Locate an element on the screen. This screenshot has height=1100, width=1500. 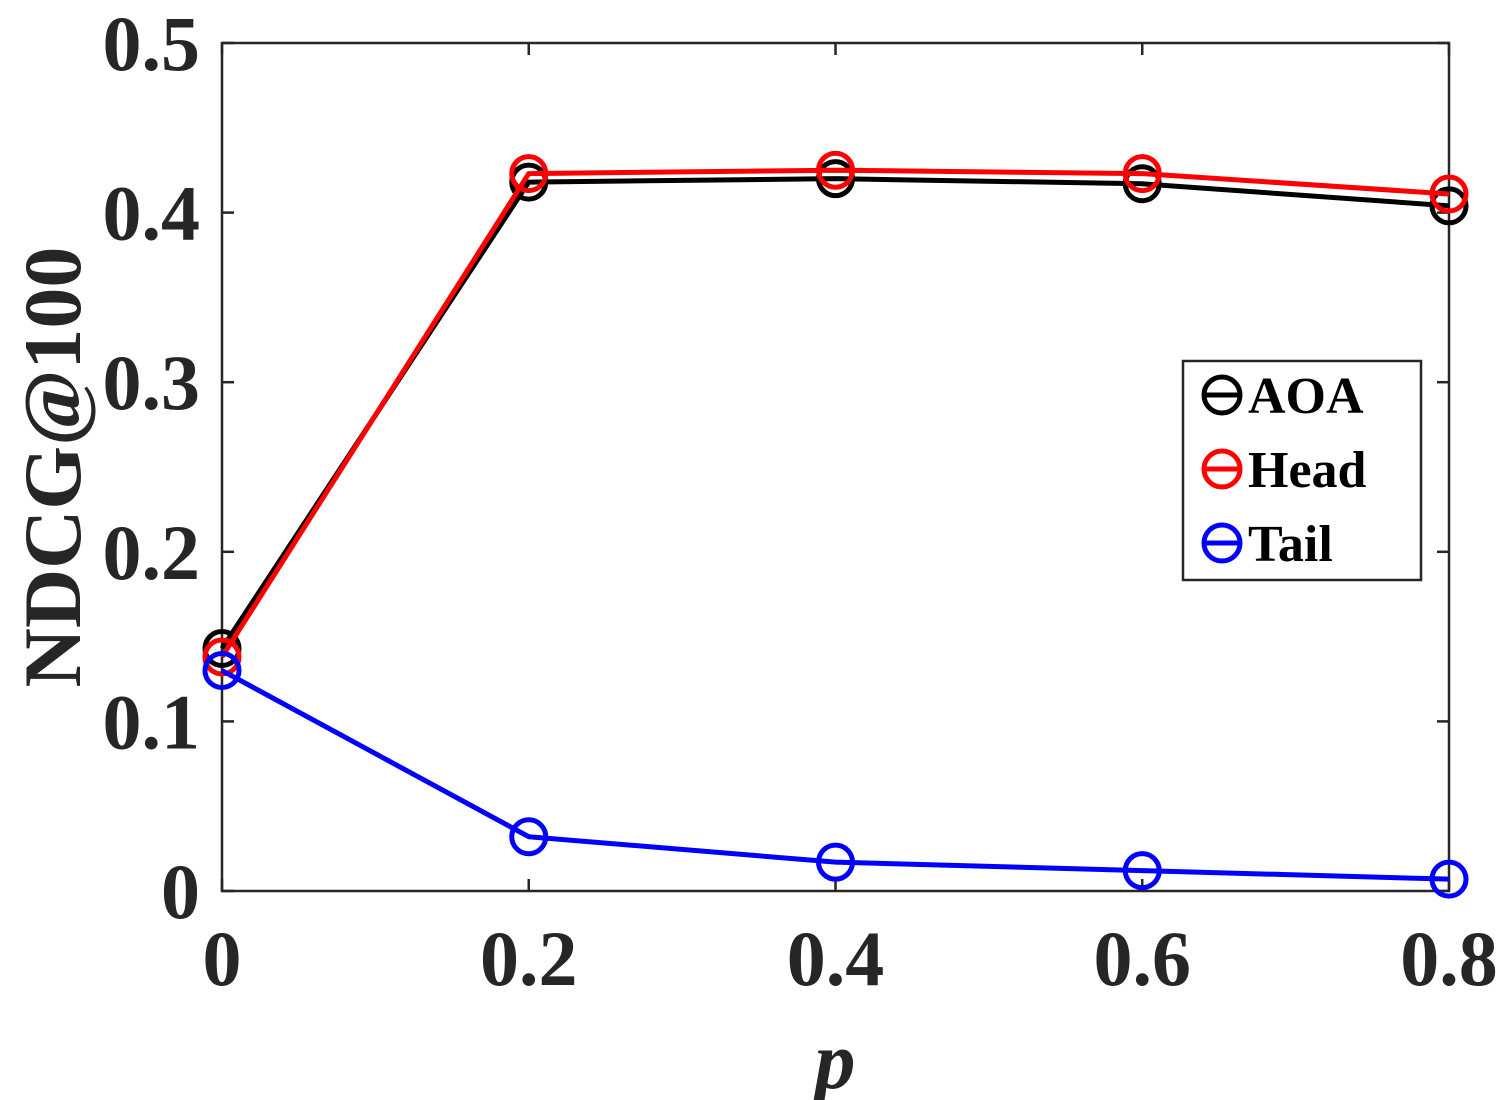
y-tick-label: 0.5 is located at coordinates (152, 43).